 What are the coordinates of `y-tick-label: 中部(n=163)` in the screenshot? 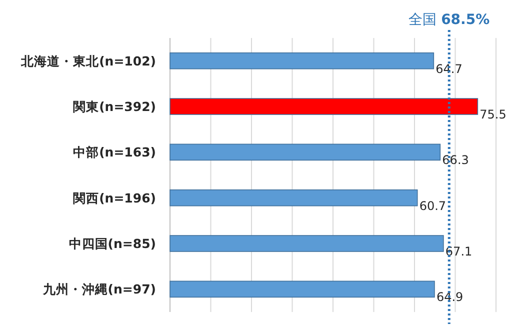 It's located at (114, 152).